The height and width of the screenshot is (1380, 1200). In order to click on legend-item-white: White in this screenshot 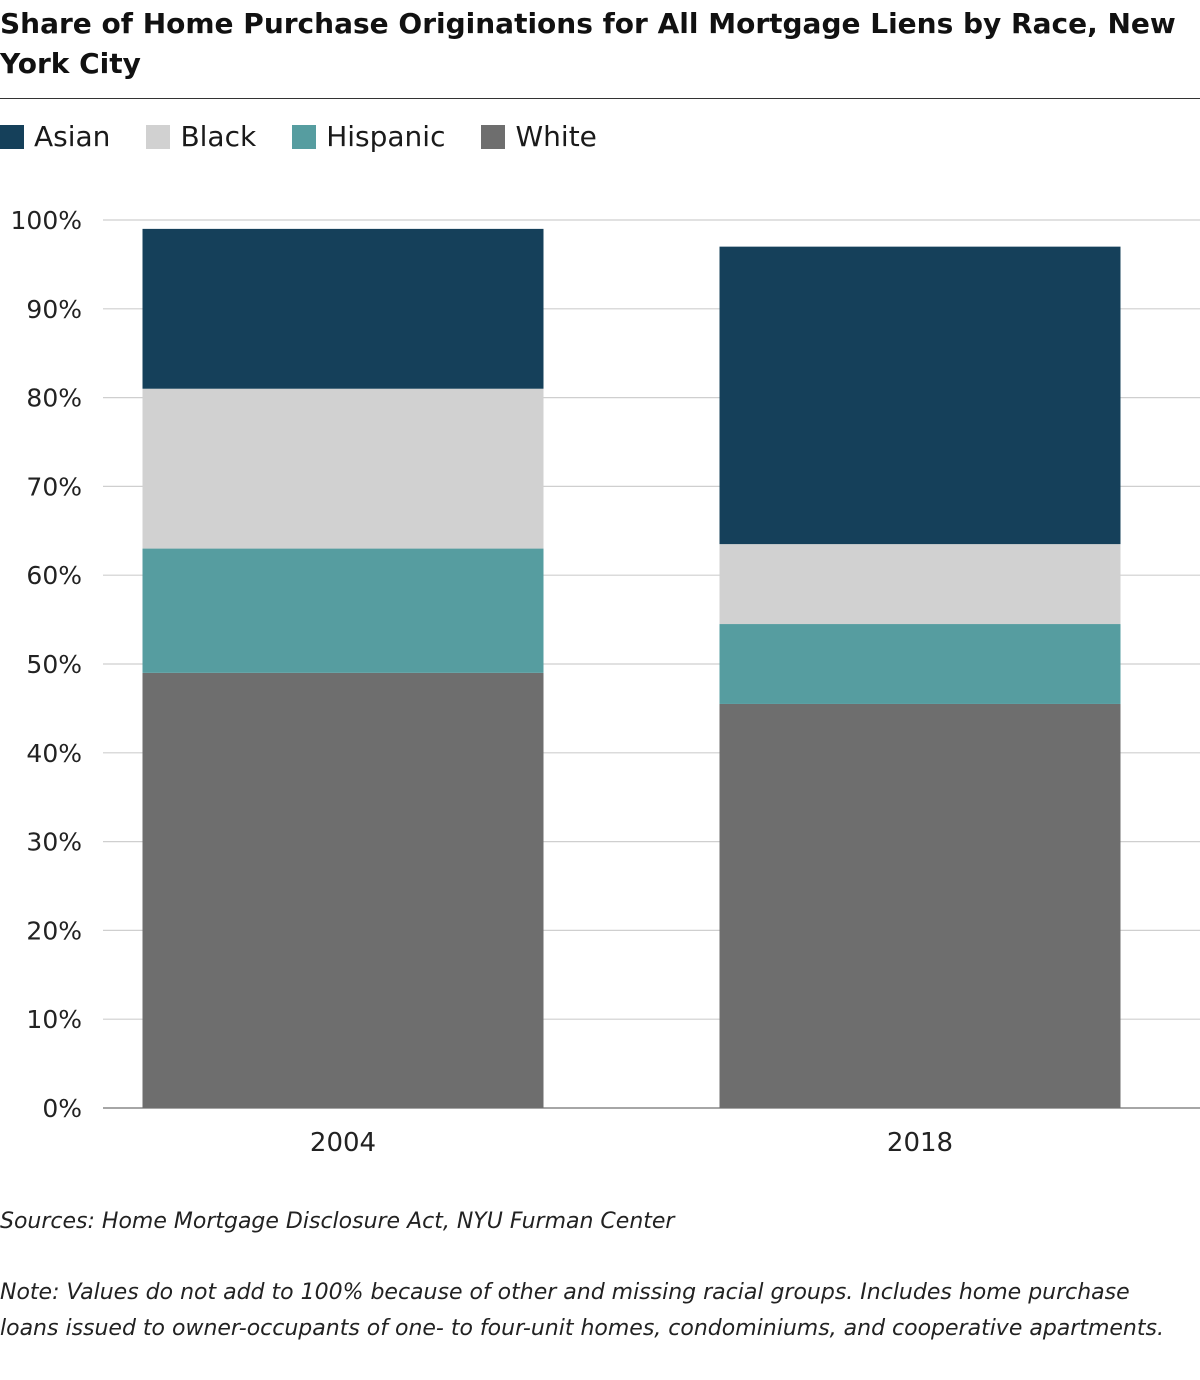, I will do `click(539, 137)`.